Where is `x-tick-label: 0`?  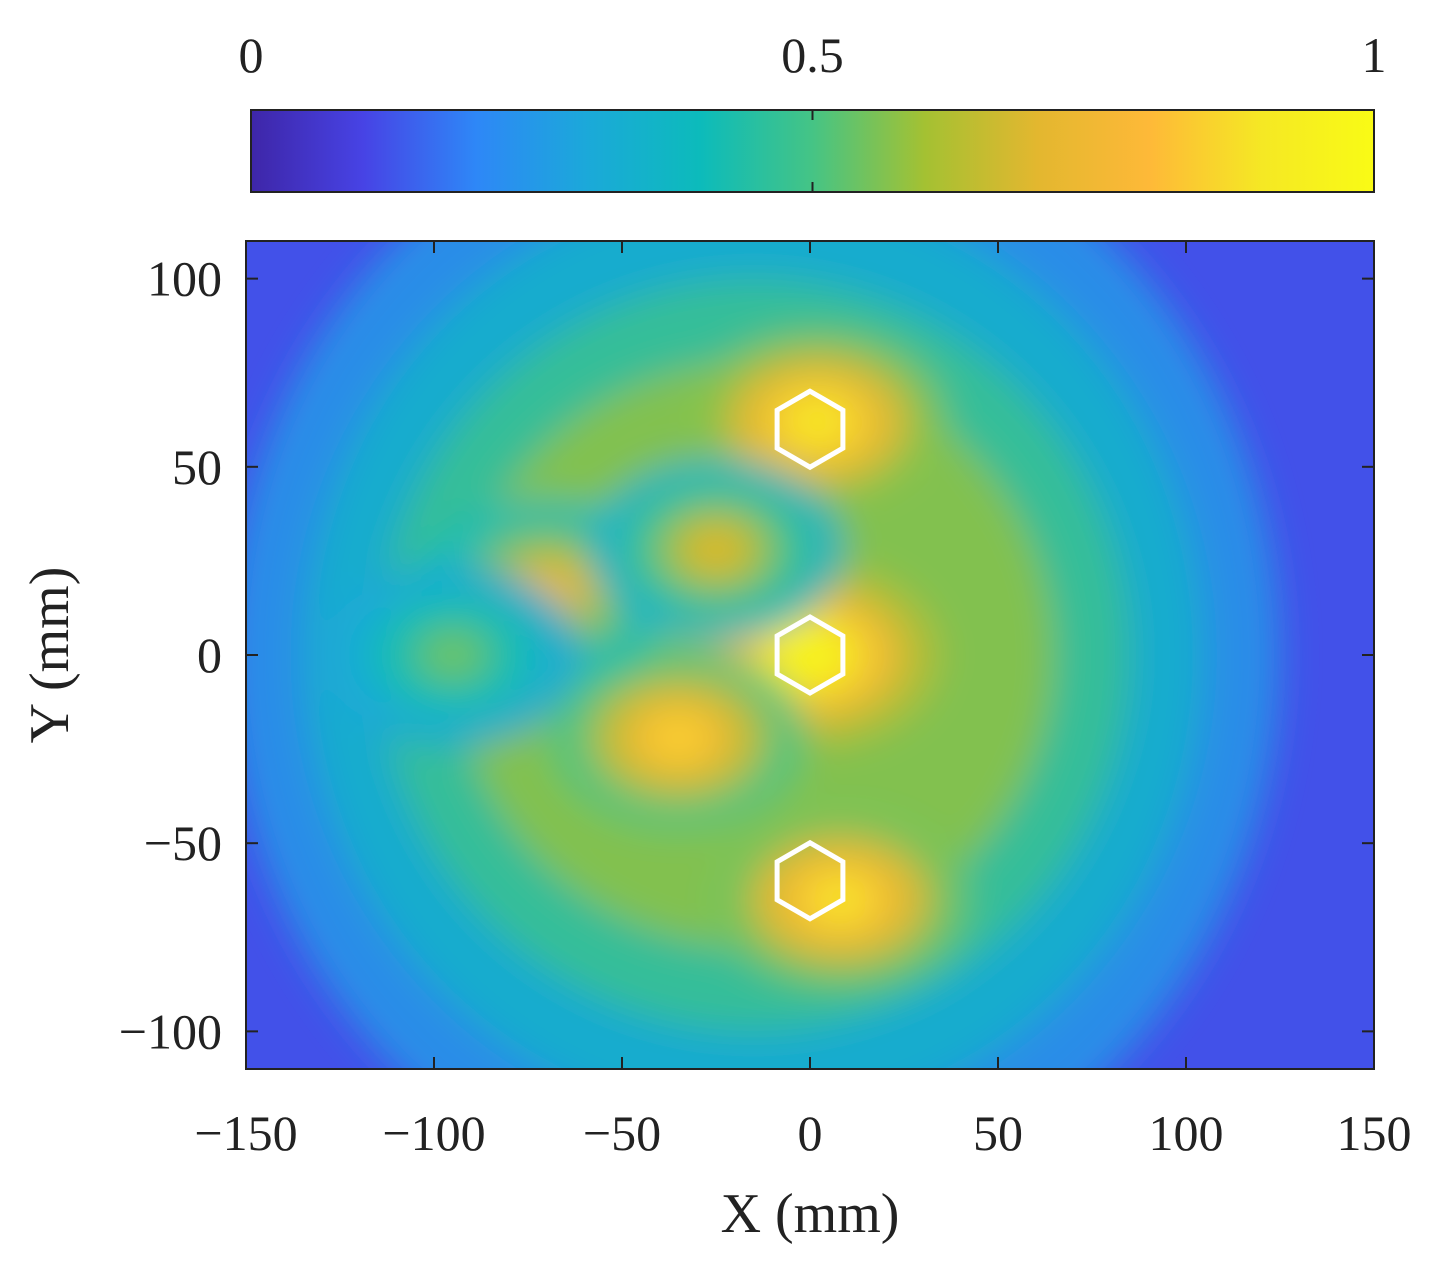
x-tick-label: 0 is located at coordinates (810, 1133).